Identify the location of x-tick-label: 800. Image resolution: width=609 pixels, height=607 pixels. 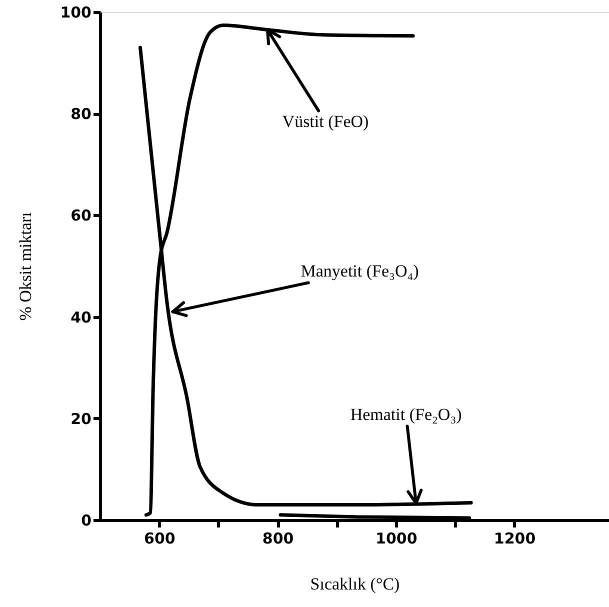
(278, 539).